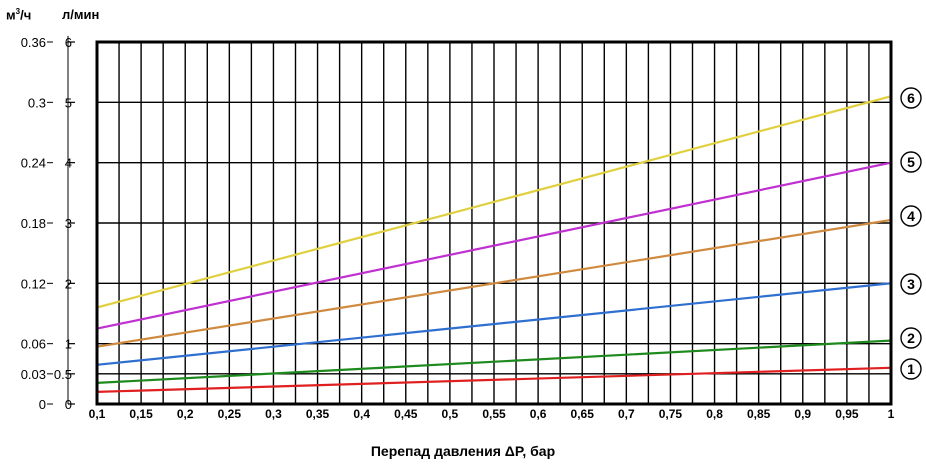 This screenshot has height=465, width=926. I want to click on x-tick-label: 0,95, so click(847, 414).